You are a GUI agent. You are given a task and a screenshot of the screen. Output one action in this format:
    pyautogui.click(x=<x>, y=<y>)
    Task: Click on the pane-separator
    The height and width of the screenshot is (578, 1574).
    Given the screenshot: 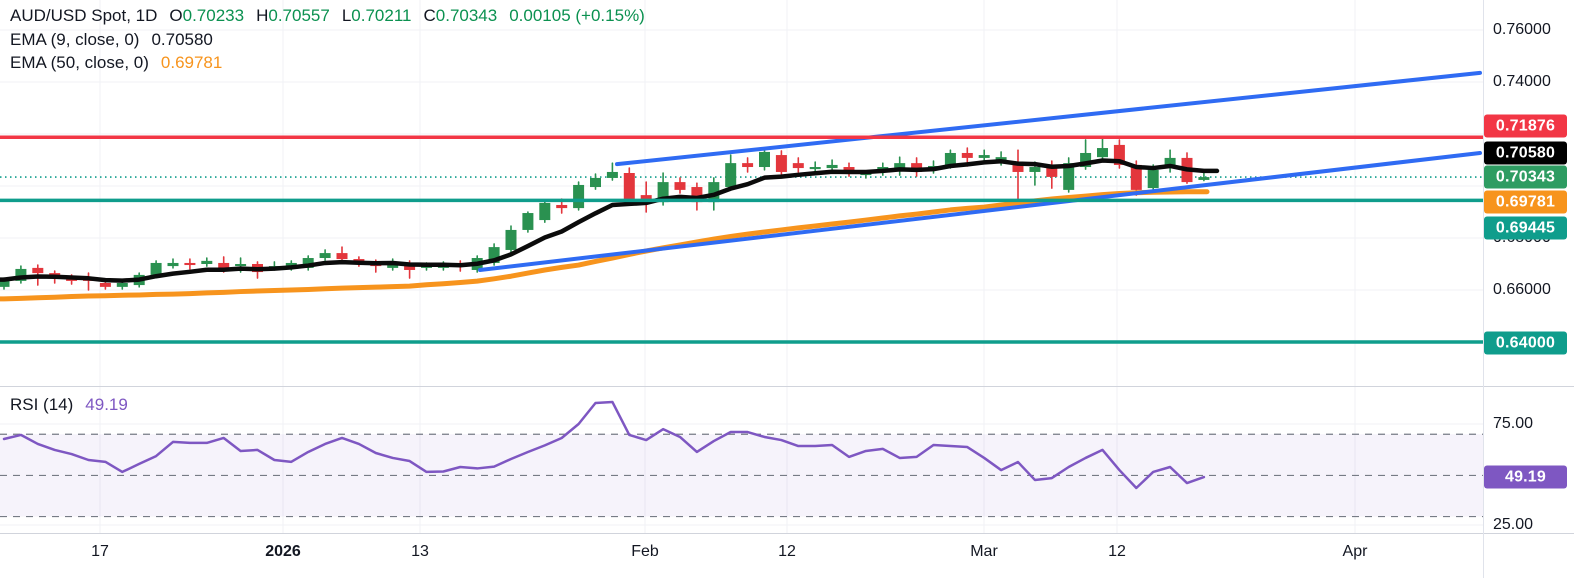 What is the action you would take?
    pyautogui.click(x=787, y=386)
    